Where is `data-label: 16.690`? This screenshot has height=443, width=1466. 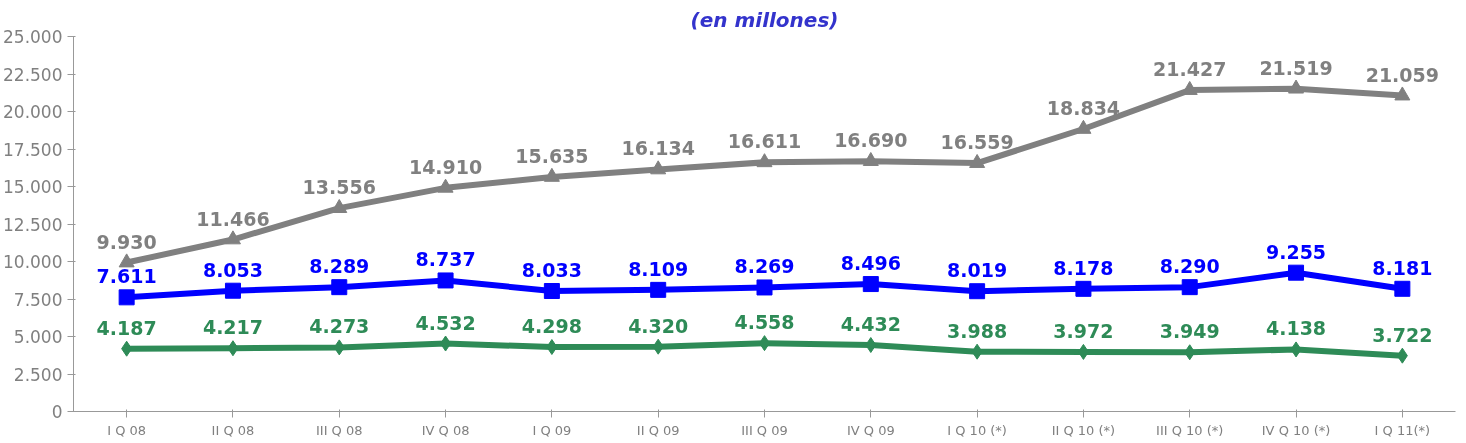 data-label: 16.690 is located at coordinates (871, 140).